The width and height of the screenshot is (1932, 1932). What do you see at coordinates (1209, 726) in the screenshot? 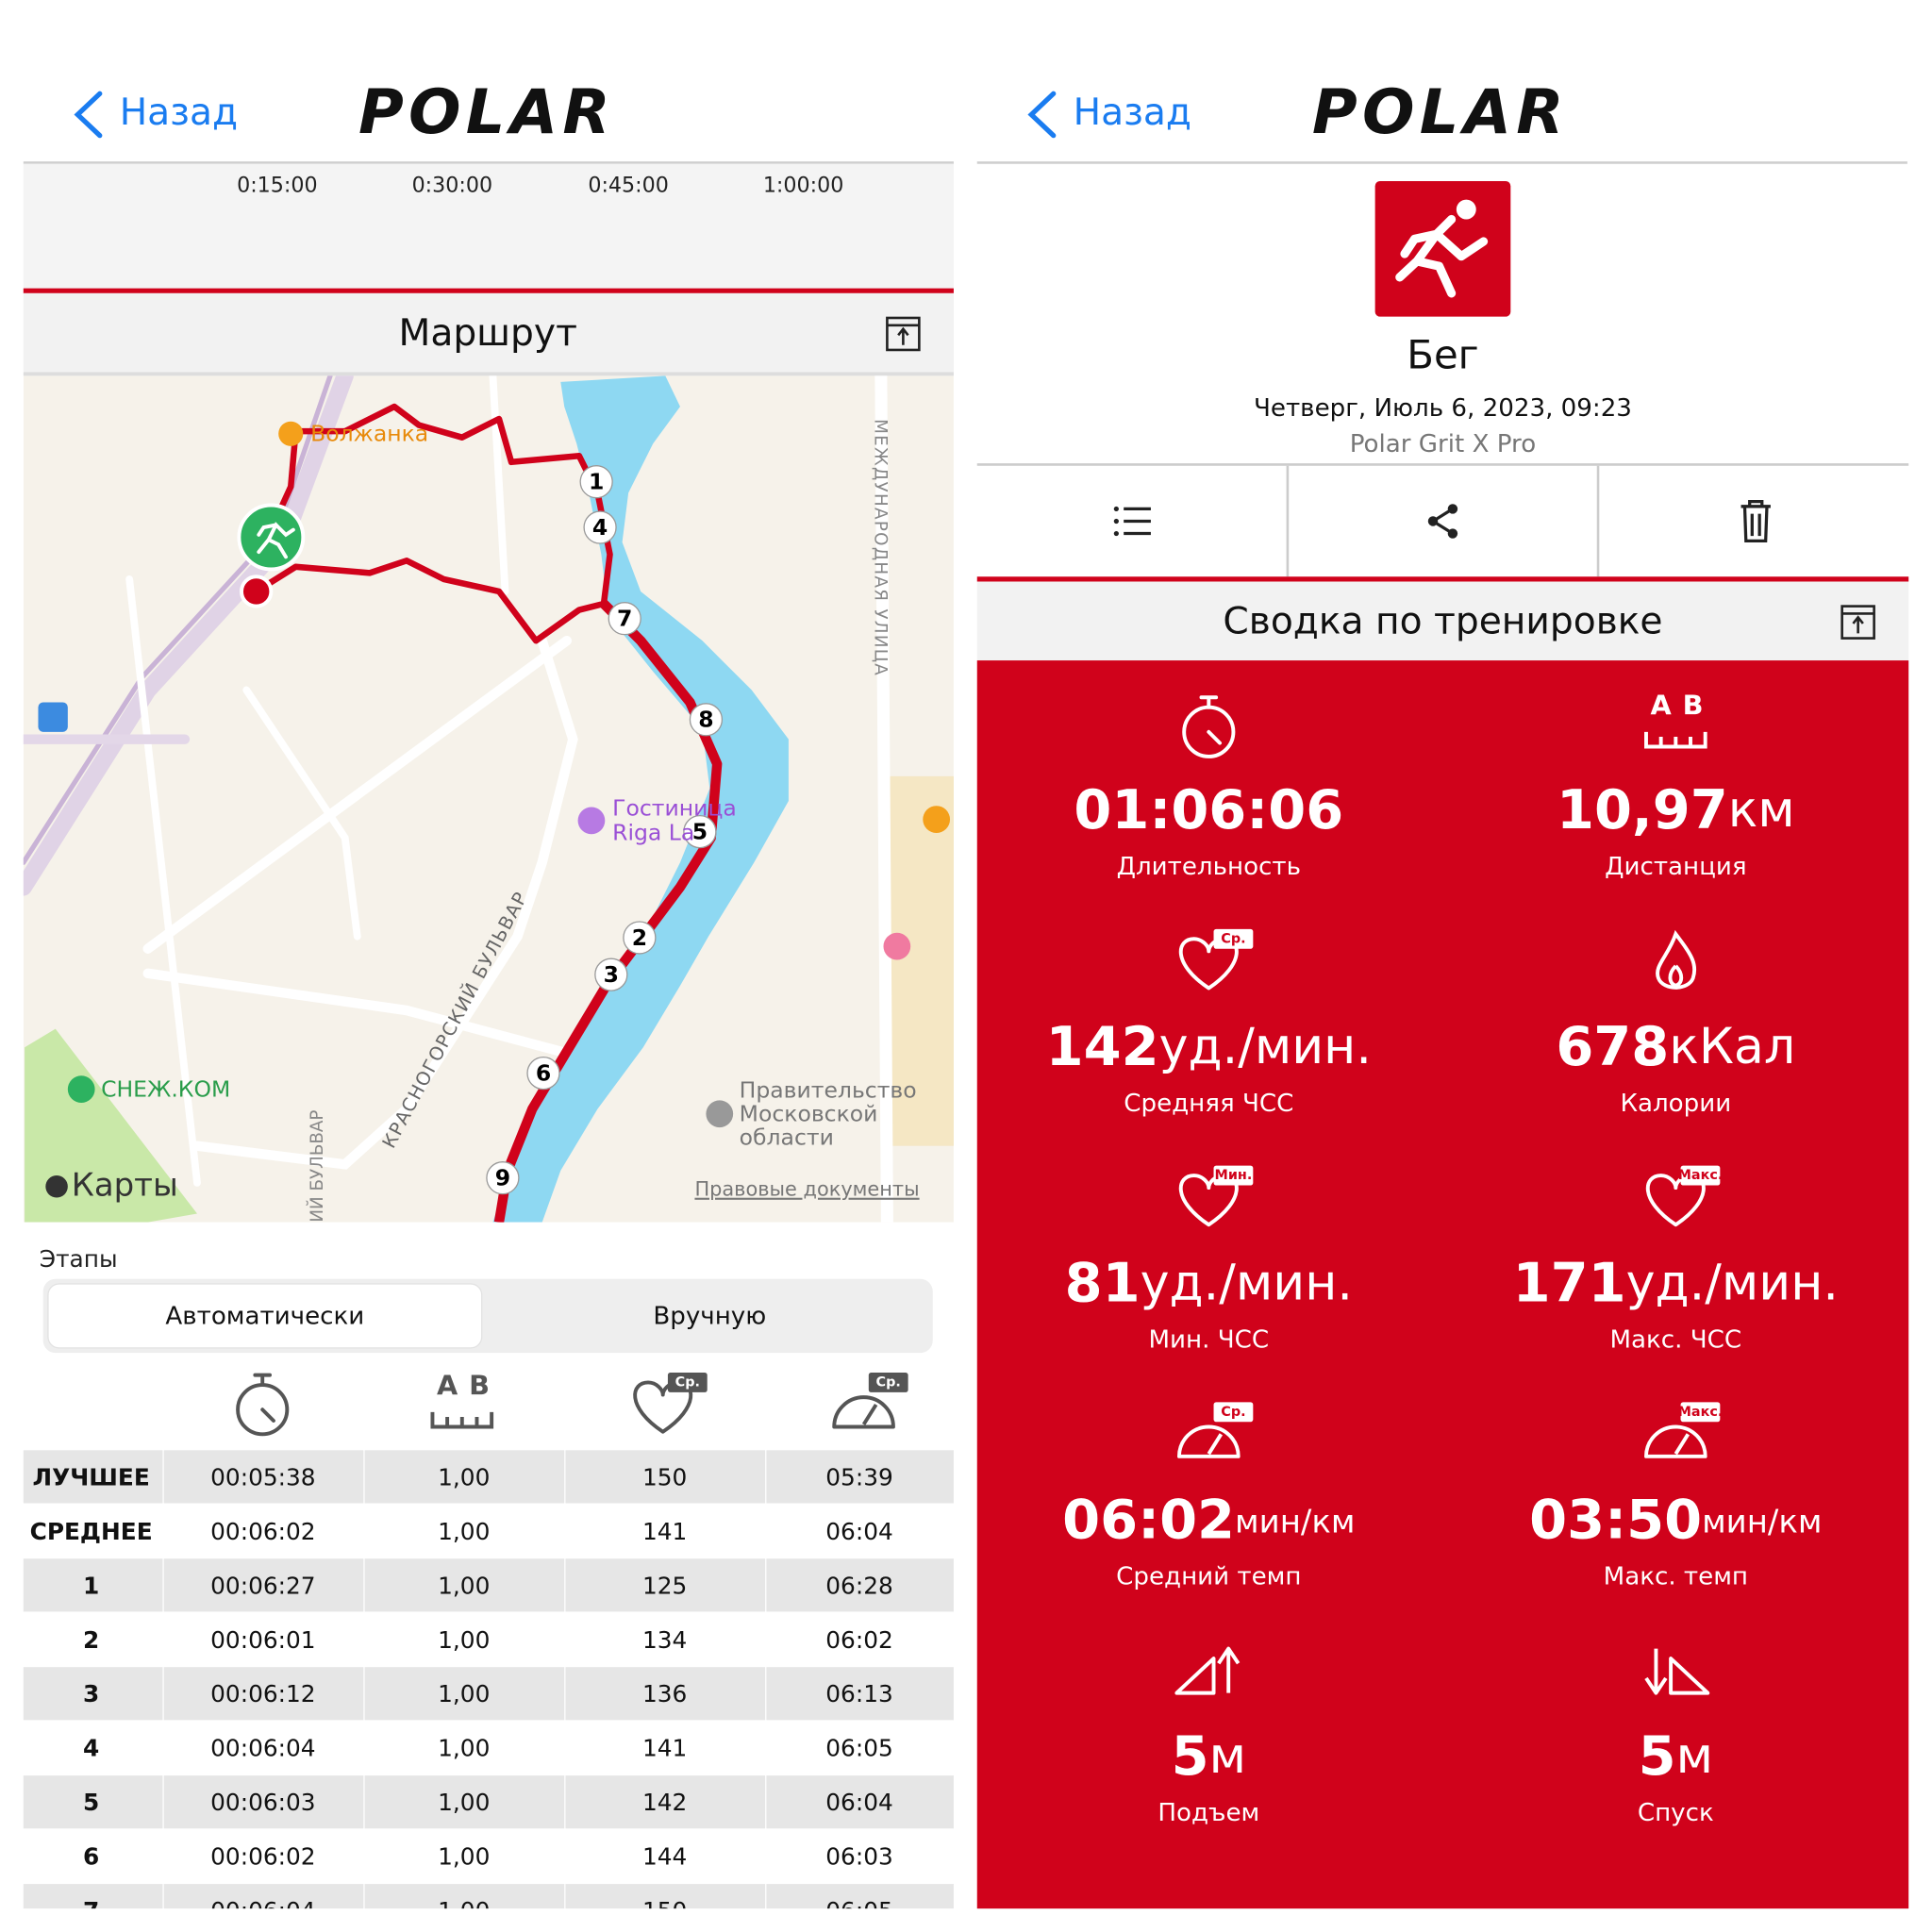
I see `stat-icon` at bounding box center [1209, 726].